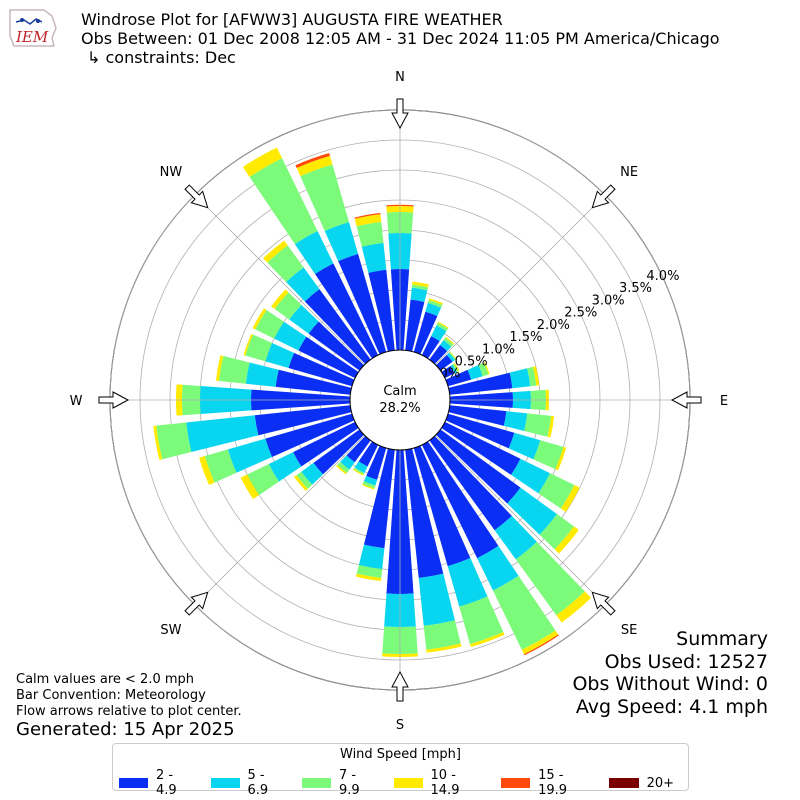 The height and width of the screenshot is (800, 800). What do you see at coordinates (349, 783) in the screenshot?
I see `legend-label: 7 - 9.9` at bounding box center [349, 783].